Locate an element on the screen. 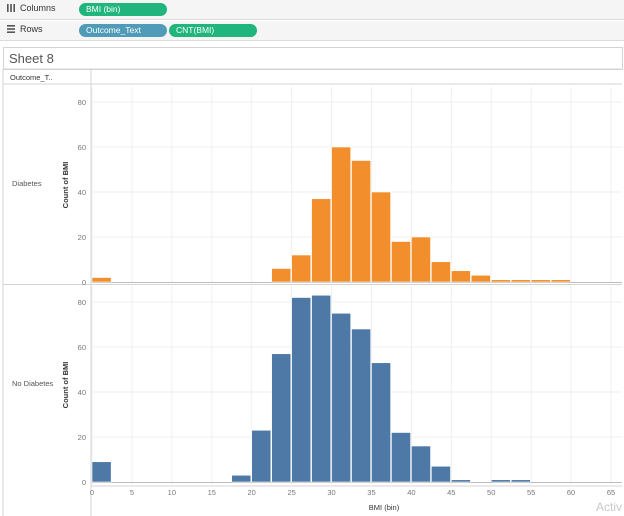 This screenshot has width=624, height=516. rows-icon is located at coordinates (11, 29).